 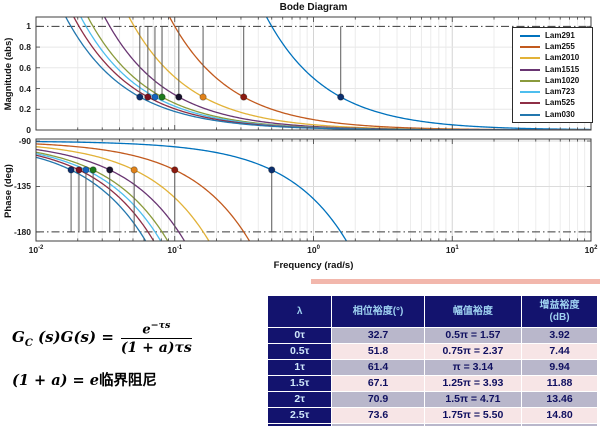 What do you see at coordinates (562, 80) in the screenshot?
I see `legend-label: Lam1020` at bounding box center [562, 80].